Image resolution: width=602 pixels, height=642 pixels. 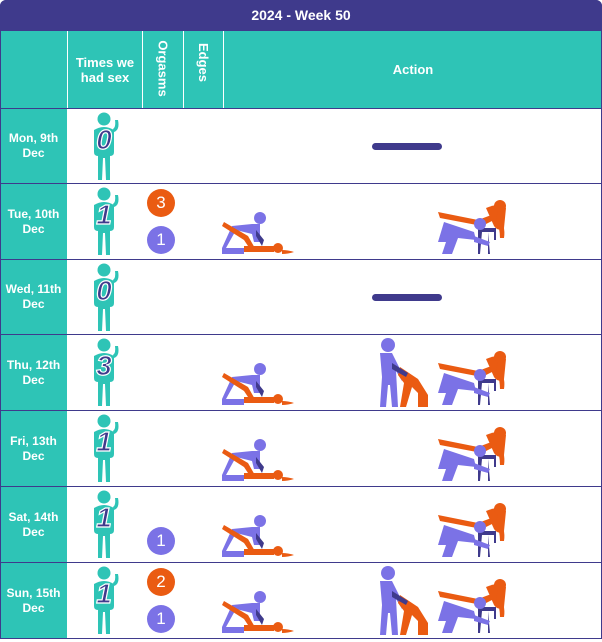 What do you see at coordinates (104, 365) in the screenshot?
I see `svg-text: 3` at bounding box center [104, 365].